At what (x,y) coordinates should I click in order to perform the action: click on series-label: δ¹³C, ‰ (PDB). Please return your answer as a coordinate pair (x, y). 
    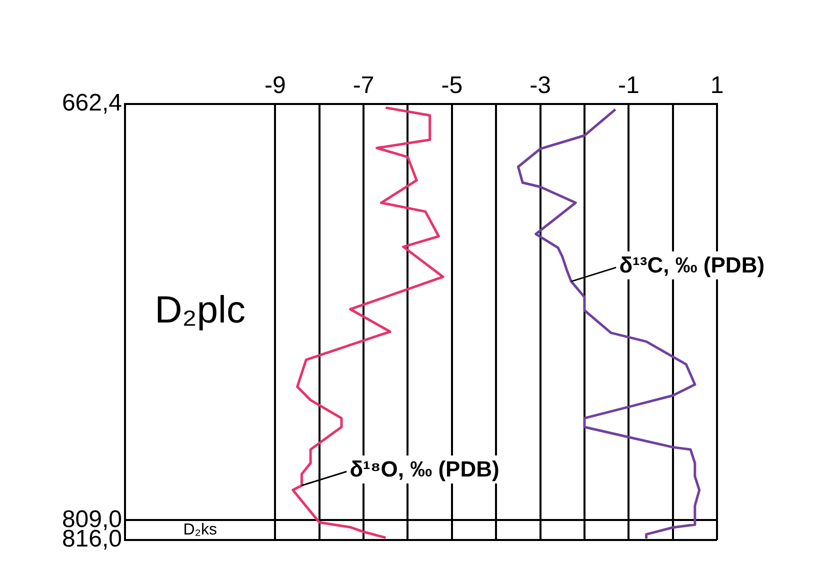
    Looking at the image, I should click on (692, 265).